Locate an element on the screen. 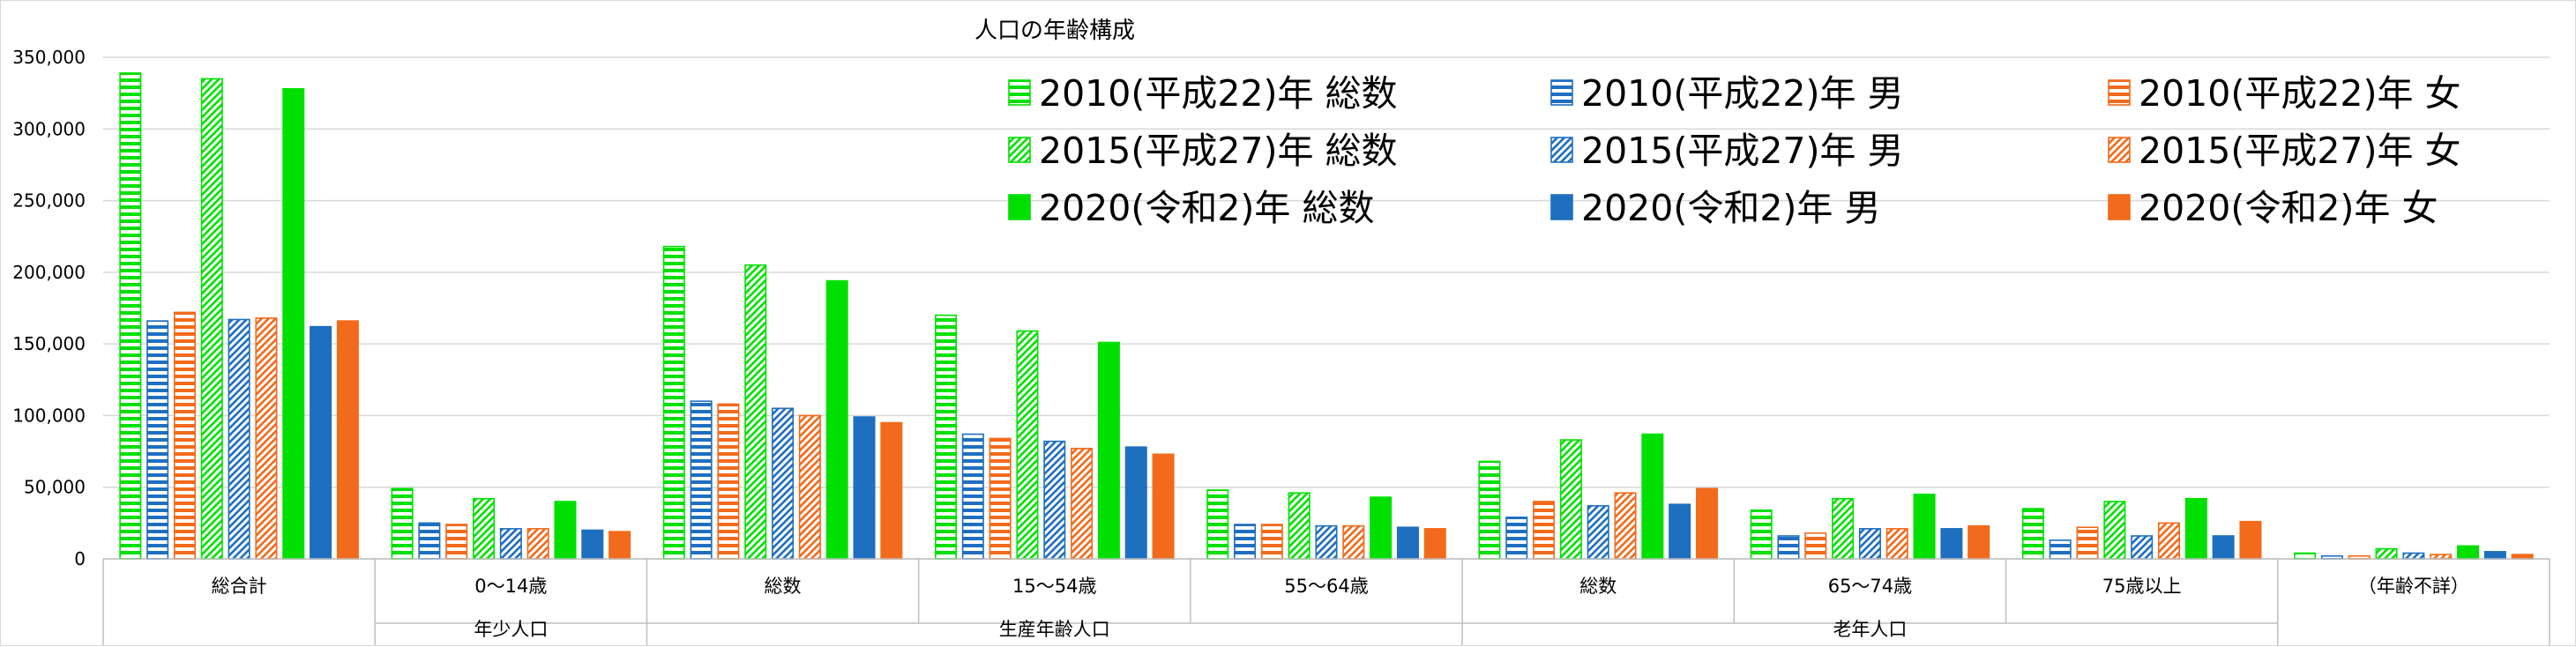 This screenshot has height=647, width=2576. chart-title: 人口の年齢構成 is located at coordinates (1054, 31).